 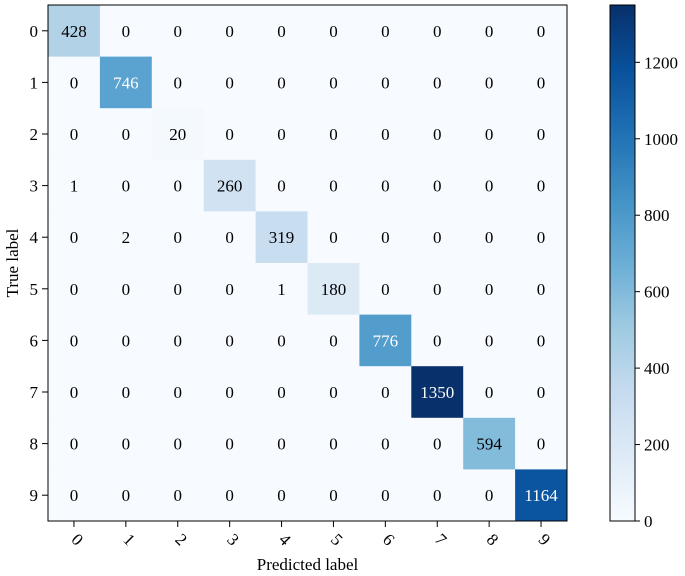 I want to click on colorbar-tick-label: 600, so click(x=657, y=292).